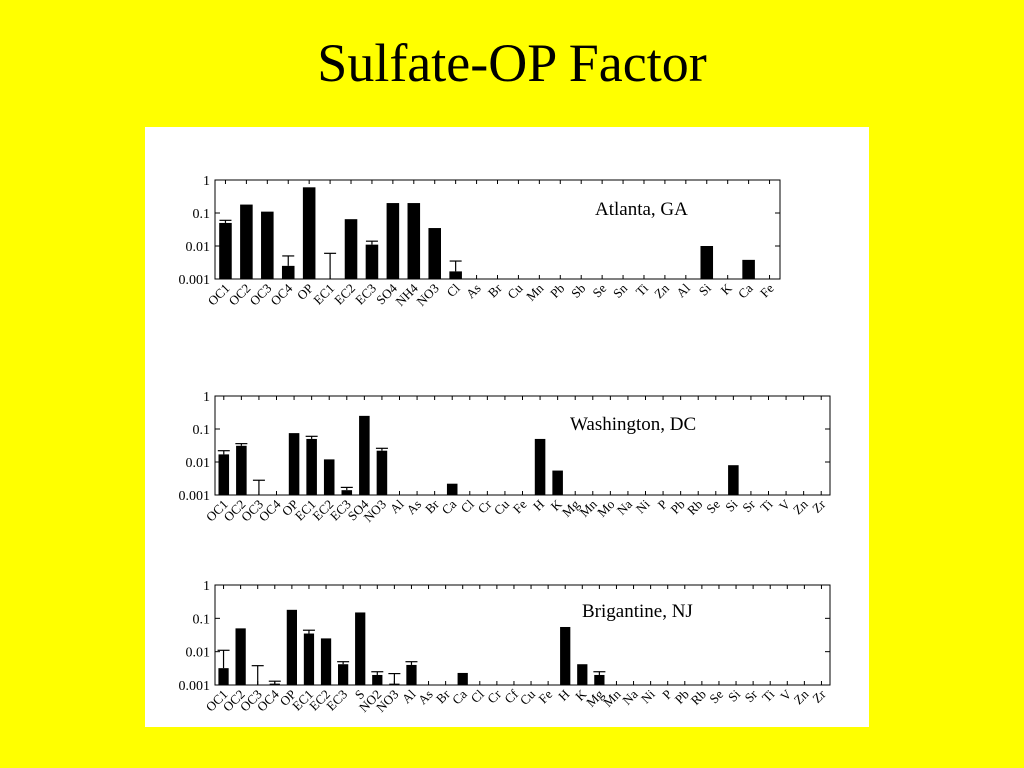  Describe the element at coordinates (637, 611) in the screenshot. I see `chart-title-2: Brigantine, NJ` at that location.